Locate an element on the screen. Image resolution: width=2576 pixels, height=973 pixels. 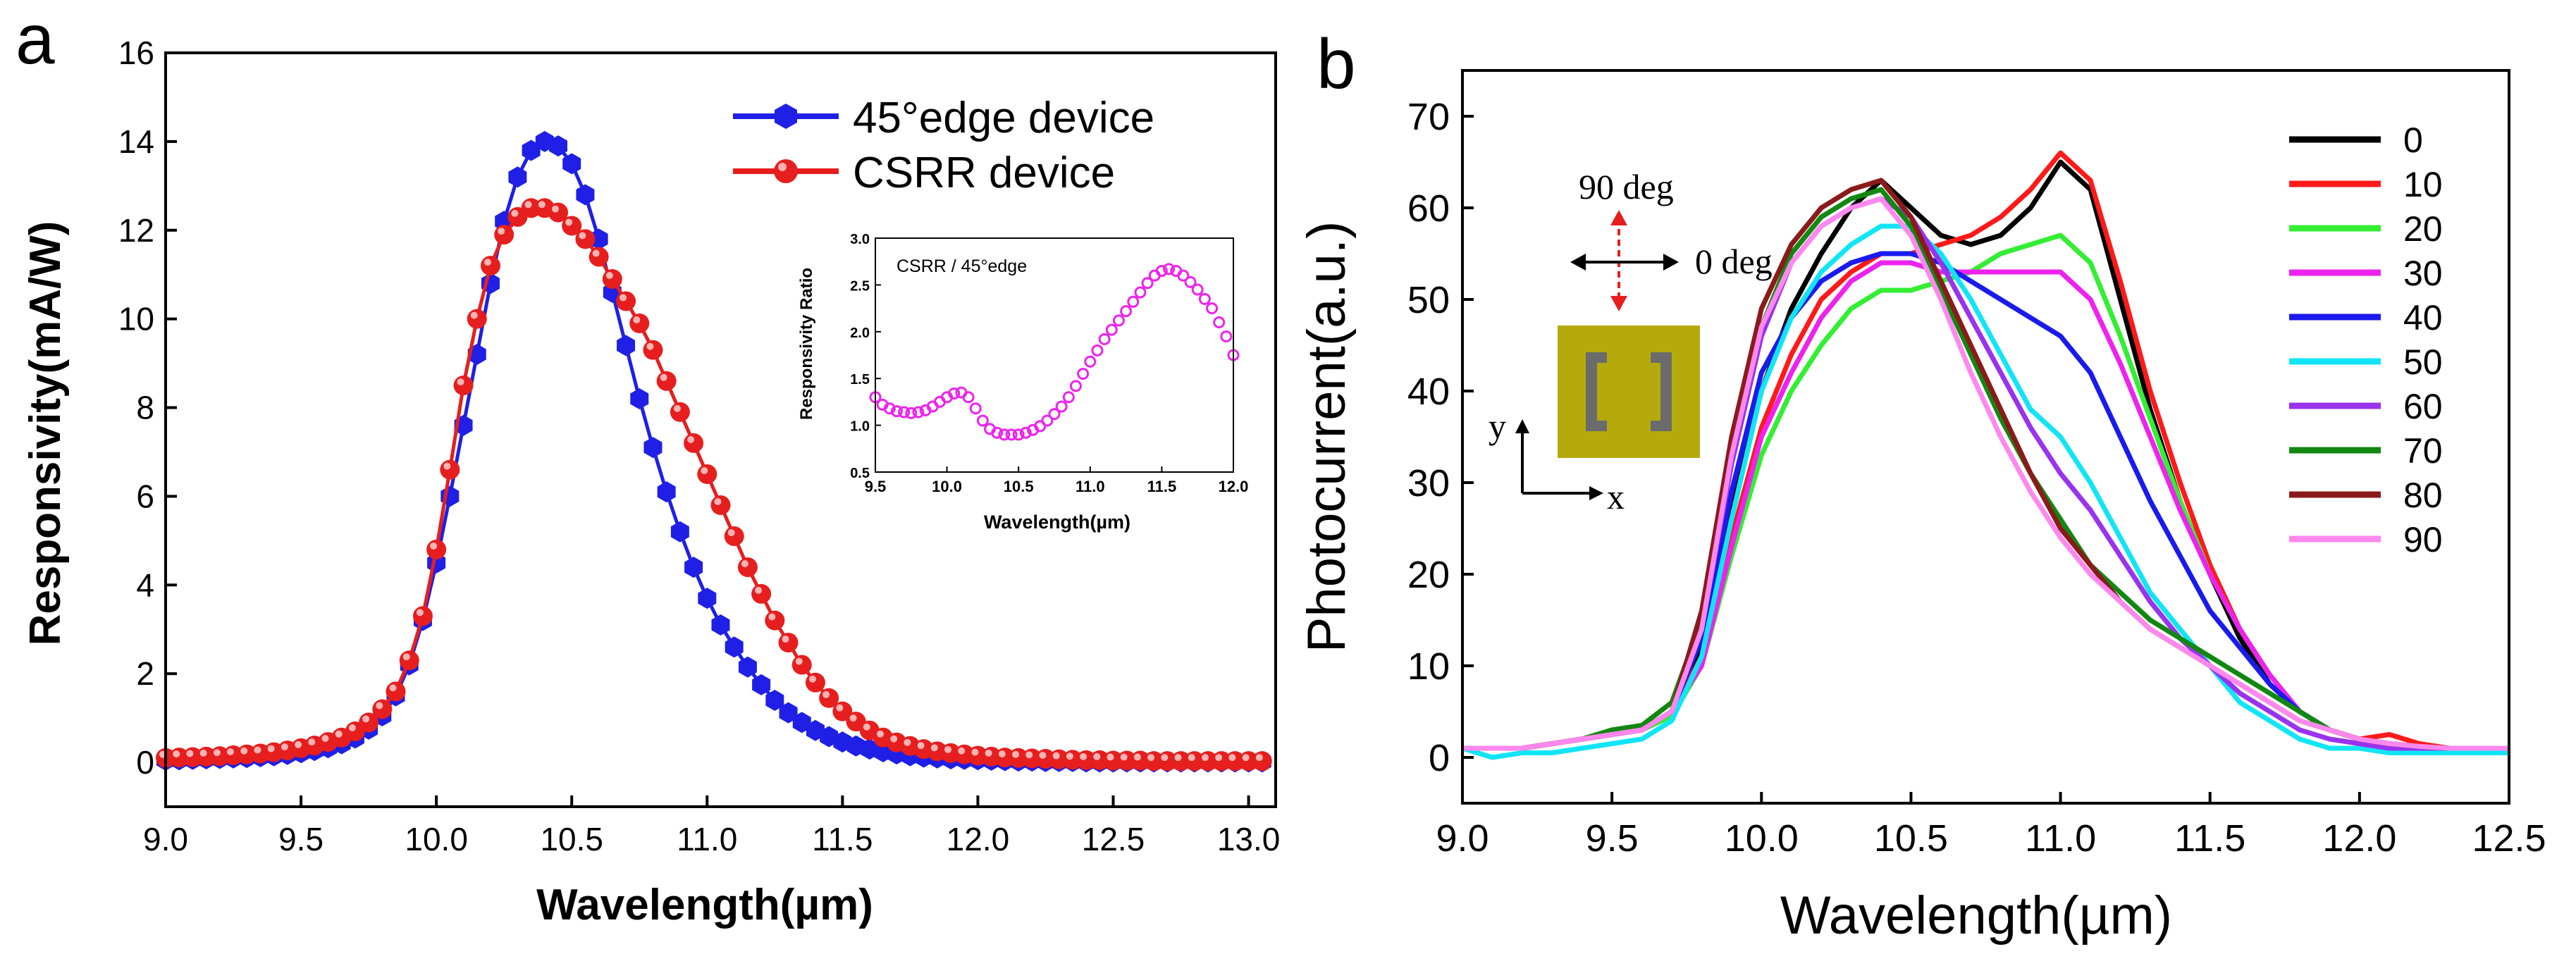
inset-points is located at coordinates (1054, 352).